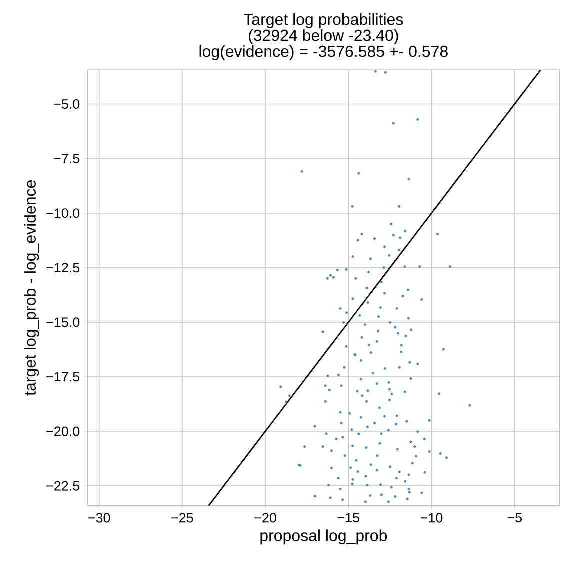 The image size is (561, 562). Describe the element at coordinates (32, 288) in the screenshot. I see `y-axis-title: target log_prob - log_evidence` at that location.